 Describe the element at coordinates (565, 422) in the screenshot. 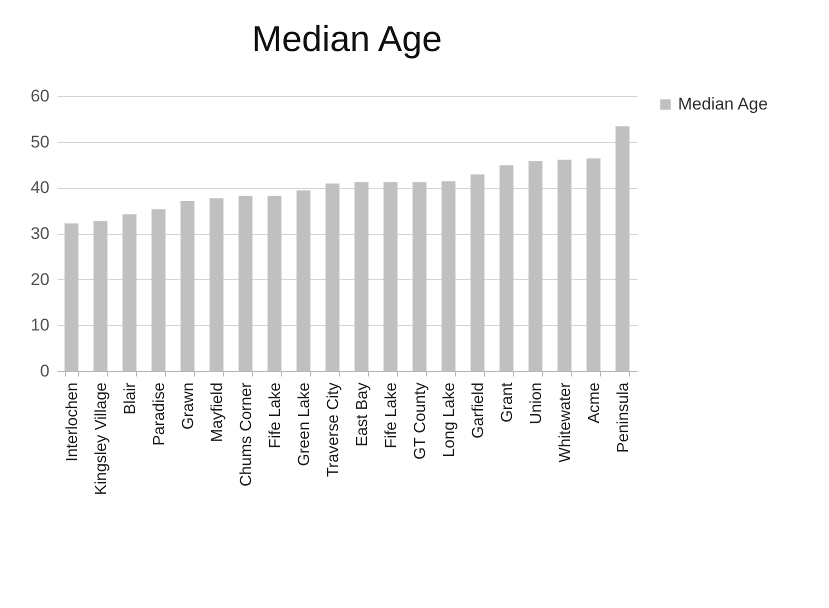

I see `x-tick-label: Whitewater` at that location.